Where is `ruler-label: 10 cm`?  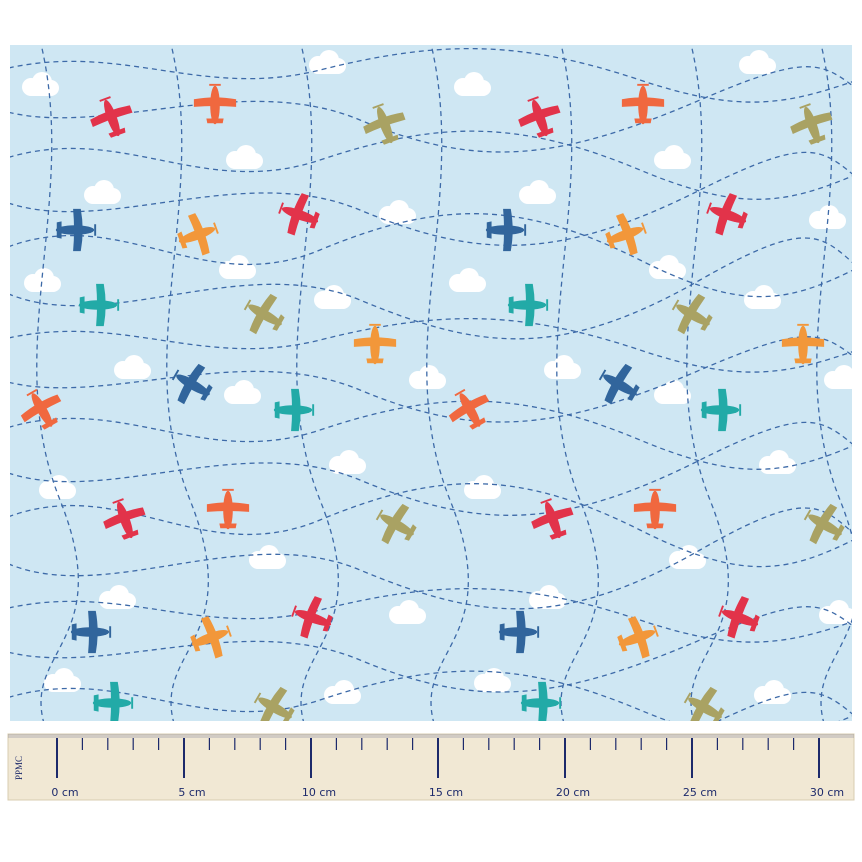
ruler-label: 10 cm is located at coordinates (319, 792).